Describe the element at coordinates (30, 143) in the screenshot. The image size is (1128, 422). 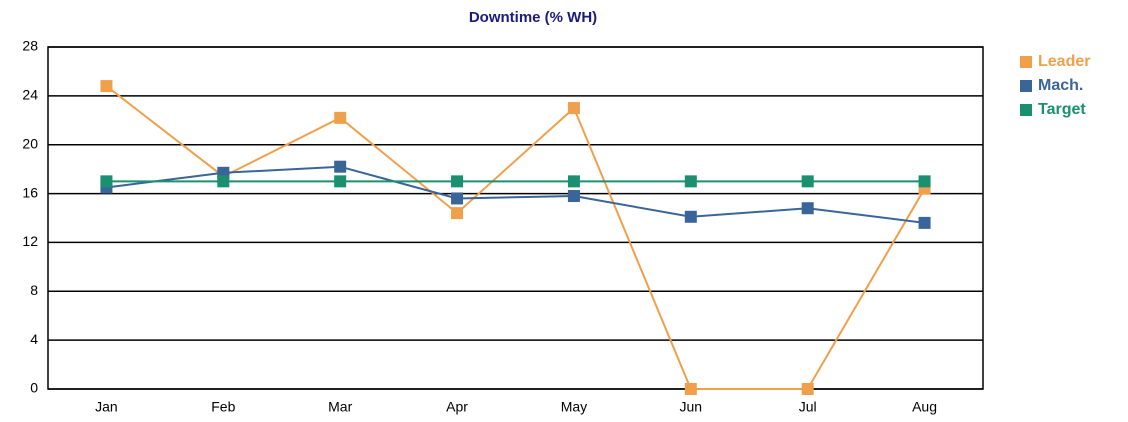
I see `y-tick-label: 20` at that location.